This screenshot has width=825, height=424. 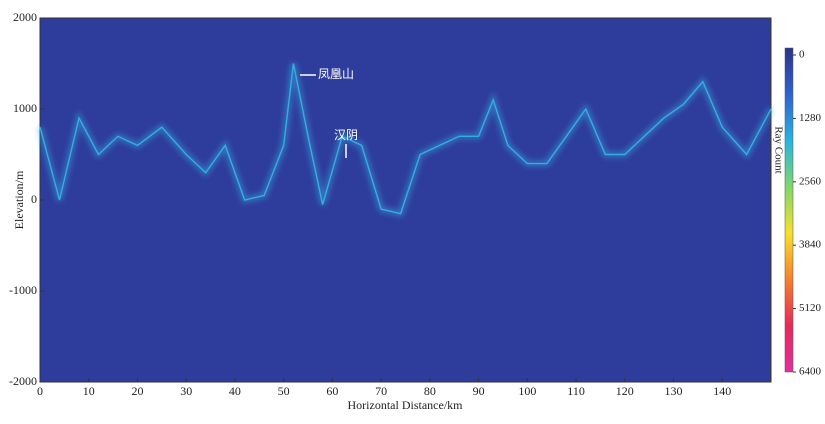 I want to click on y-axis-label: Elevation/m, so click(x=19, y=199).